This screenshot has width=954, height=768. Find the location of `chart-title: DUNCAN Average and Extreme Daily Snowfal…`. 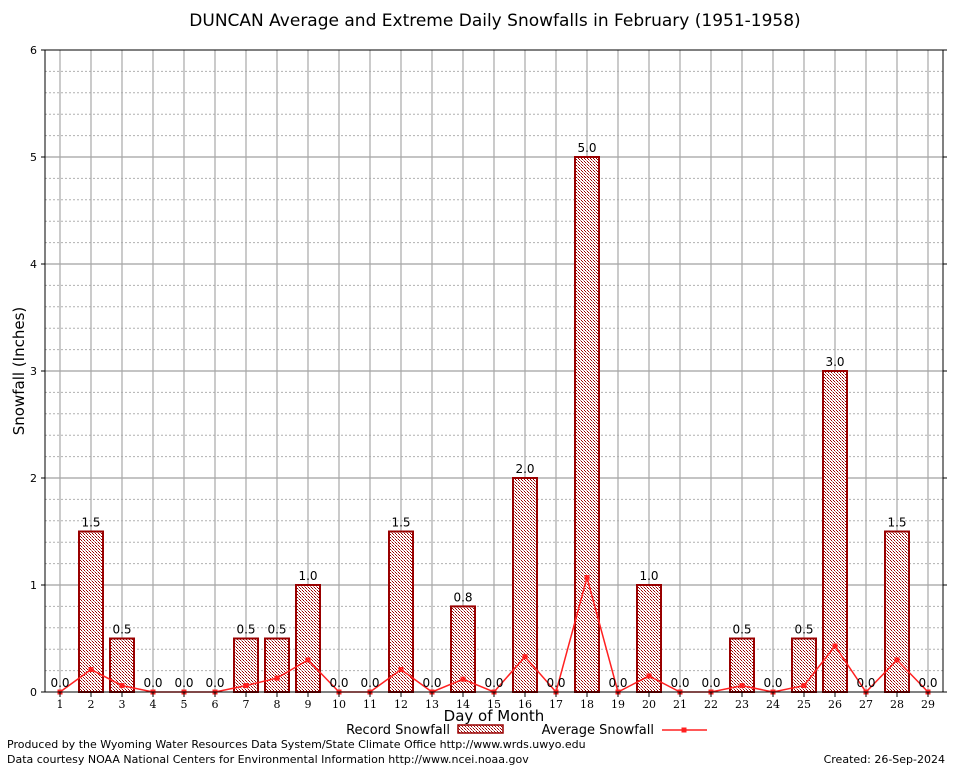

chart-title: DUNCAN Average and Extreme Daily Snowfal… is located at coordinates (494, 21).